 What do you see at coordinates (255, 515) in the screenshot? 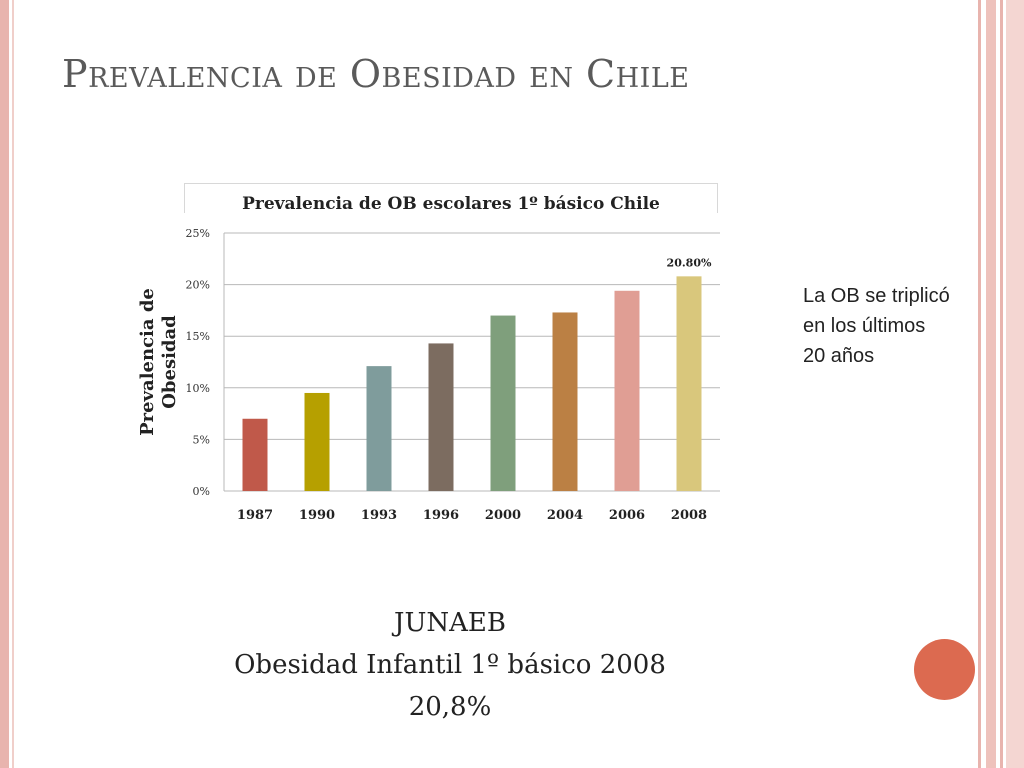
I see `x-tick-label: 1987` at bounding box center [255, 515].